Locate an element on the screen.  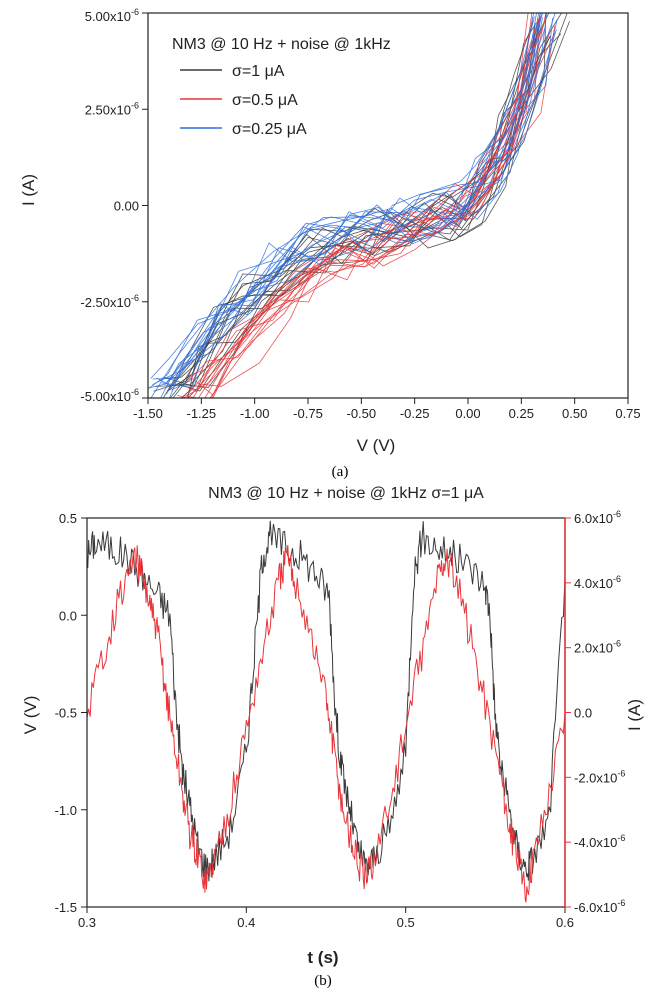
legend-title: NM3 @ 10 Hz + noise @ 1kHz is located at coordinates (281, 44).